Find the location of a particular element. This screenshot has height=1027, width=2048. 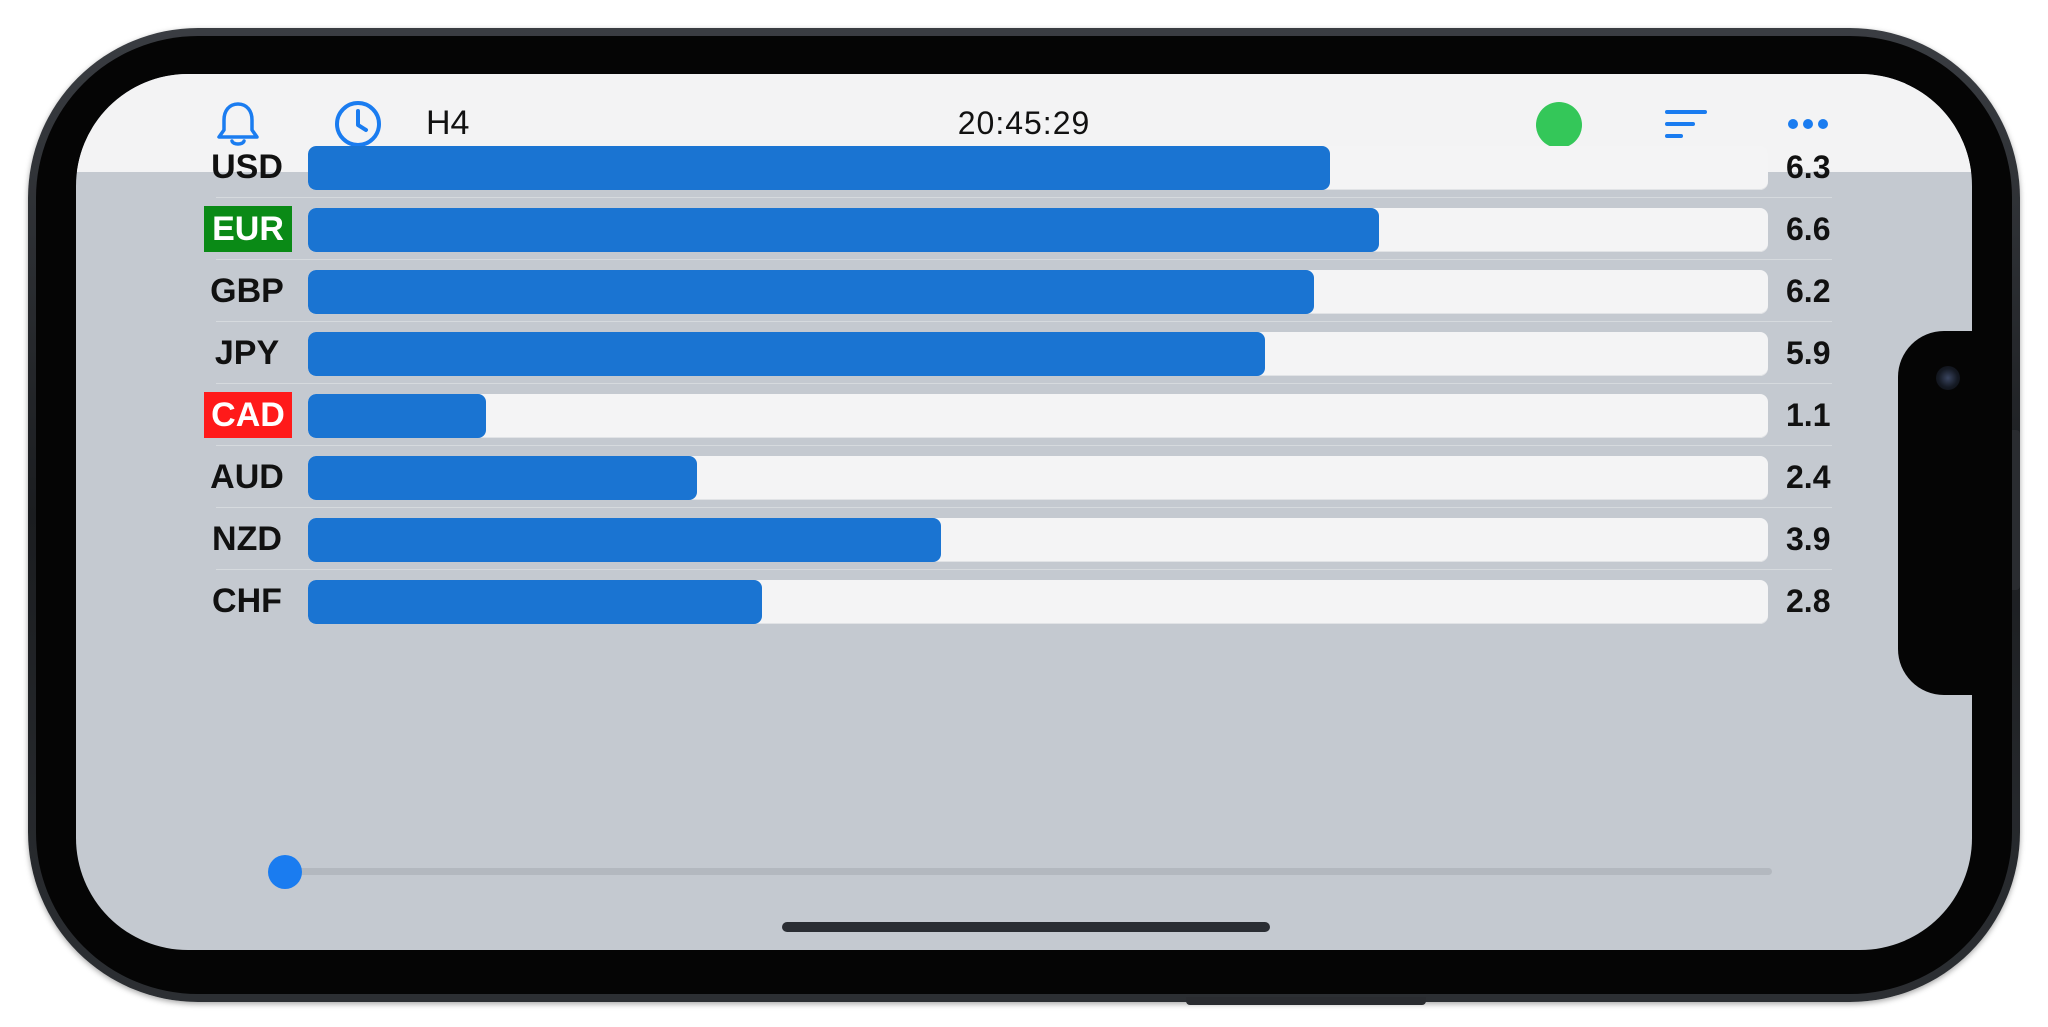

currency-label: JPY is located at coordinates (247, 353).